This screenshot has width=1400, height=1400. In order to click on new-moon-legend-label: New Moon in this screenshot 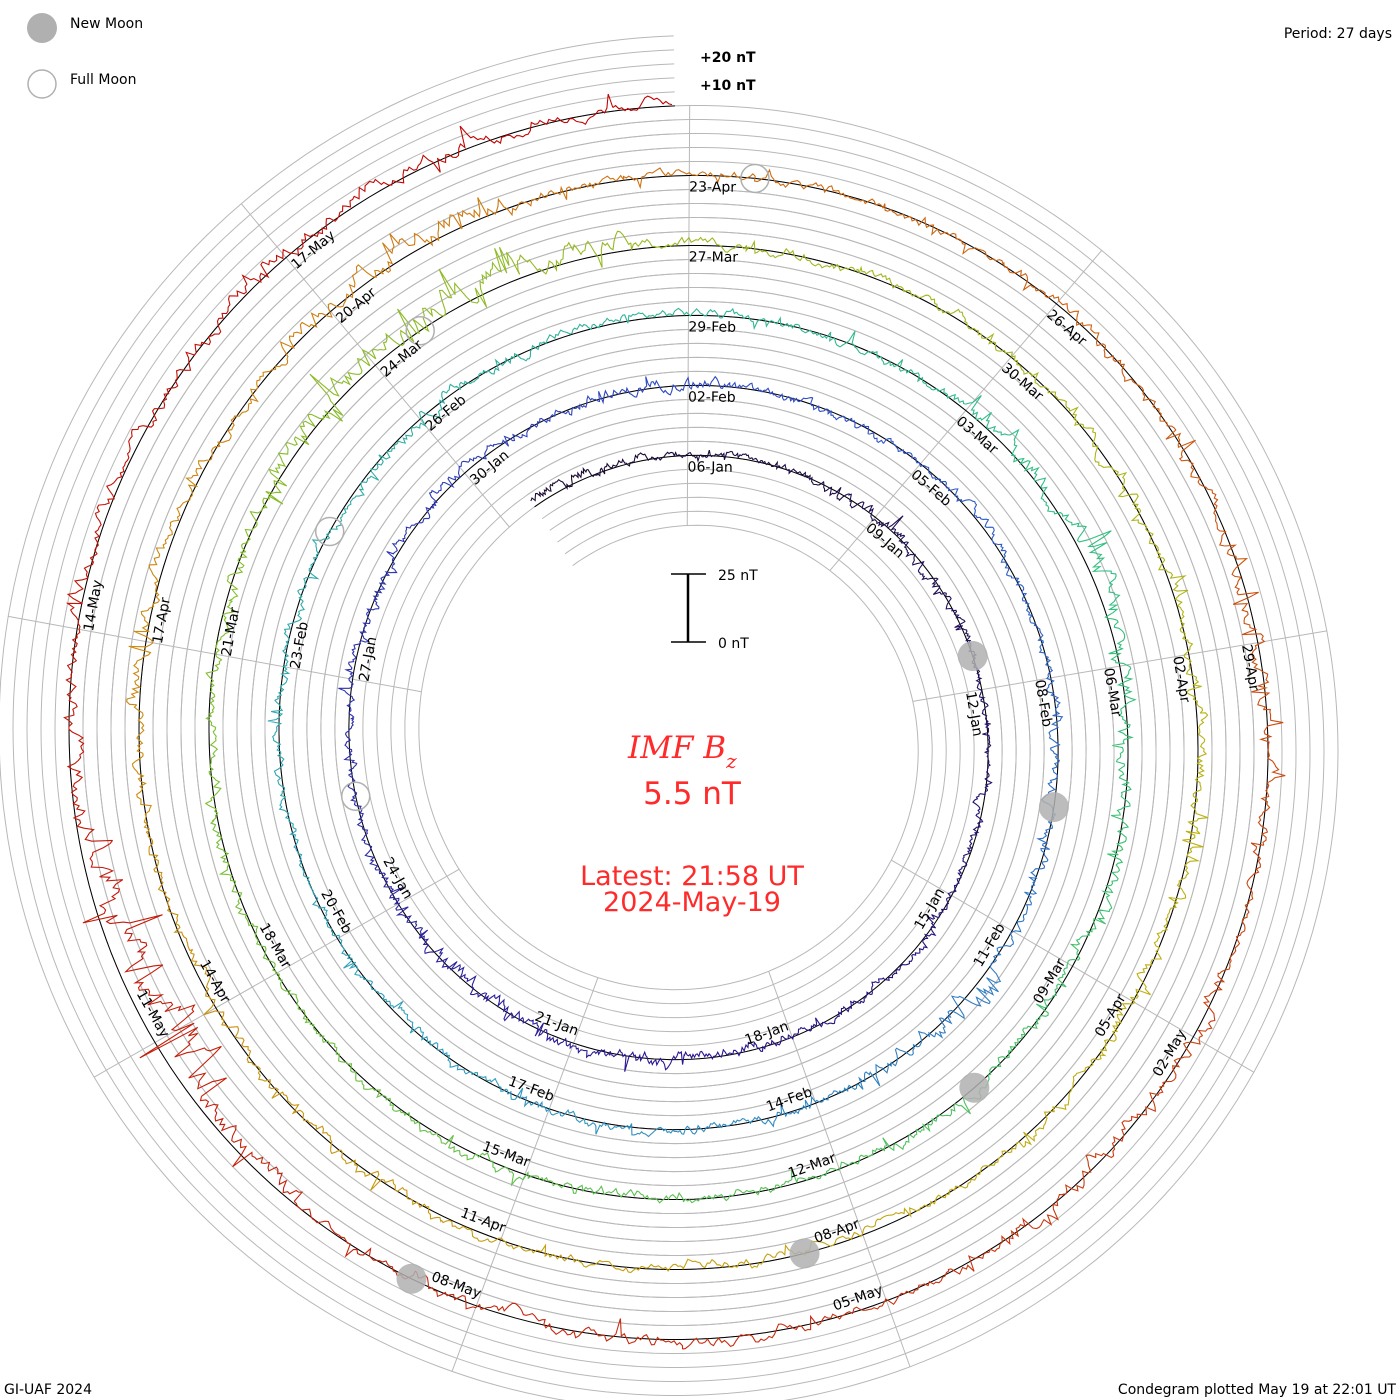, I will do `click(106, 24)`.